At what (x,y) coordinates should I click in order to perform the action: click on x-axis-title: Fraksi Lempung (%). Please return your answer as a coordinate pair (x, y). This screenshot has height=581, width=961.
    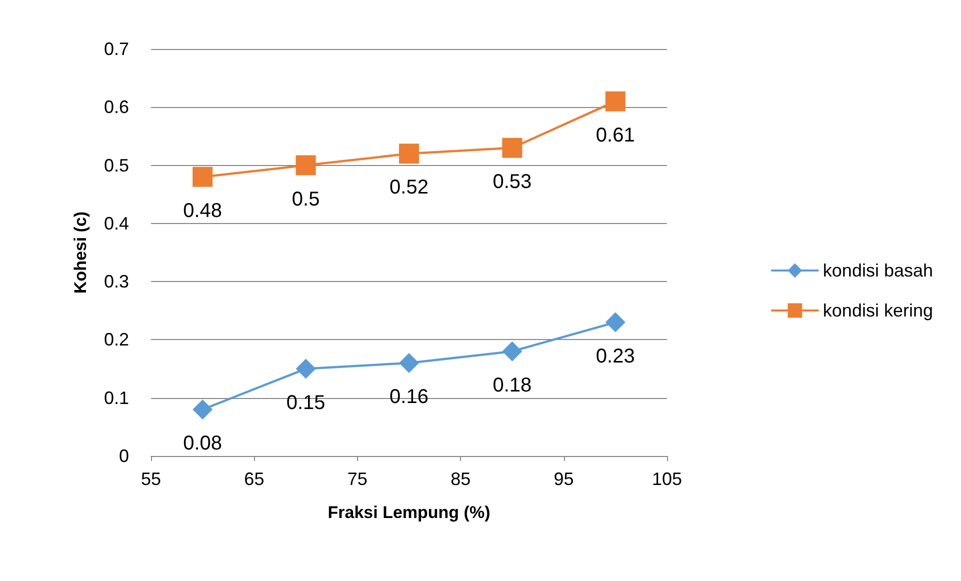
    Looking at the image, I should click on (409, 512).